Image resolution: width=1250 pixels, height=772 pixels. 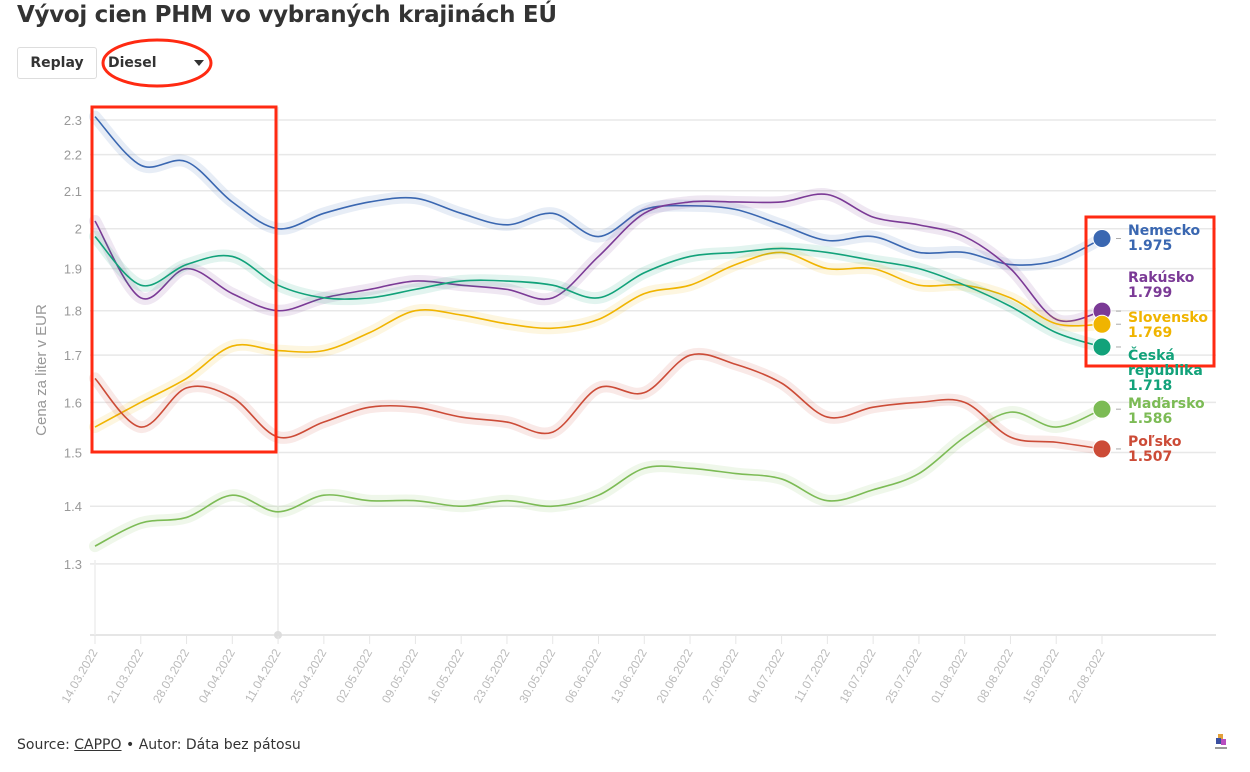 I want to click on x-tick-label: 22.08.2022, so click(x=1086, y=675).